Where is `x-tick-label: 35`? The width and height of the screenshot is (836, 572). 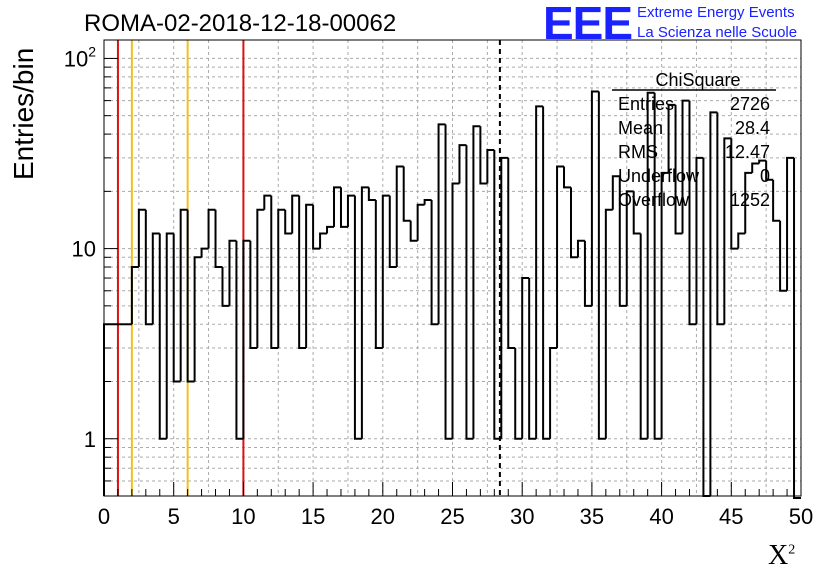 x-tick-label: 35 is located at coordinates (592, 516).